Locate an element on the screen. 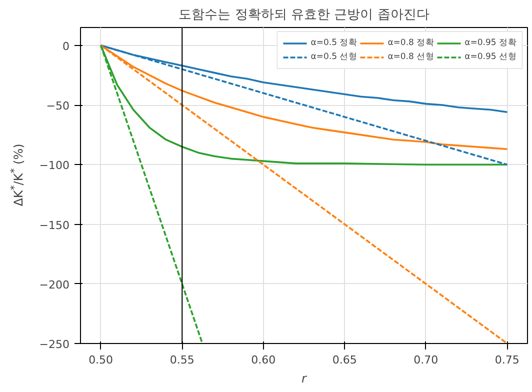  legend-label: α=0.8 선형 is located at coordinates (411, 57).